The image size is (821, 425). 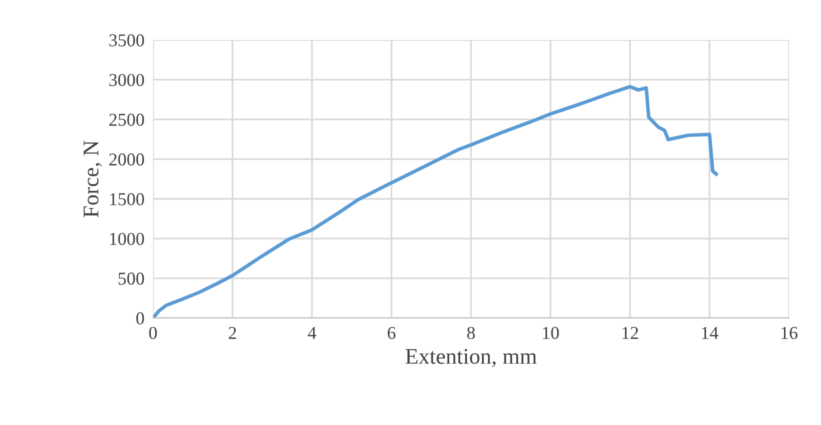 What do you see at coordinates (232, 332) in the screenshot?
I see `x-tick-label: 2` at bounding box center [232, 332].